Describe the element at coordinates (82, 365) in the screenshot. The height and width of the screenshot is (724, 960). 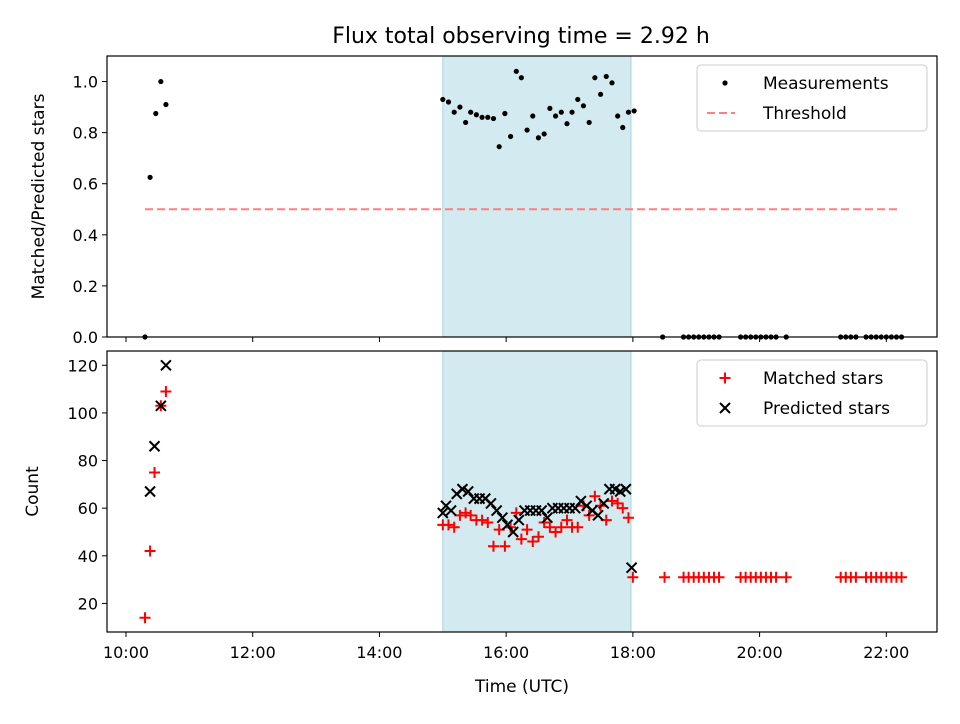
I see `y-tick-label: 120` at that location.